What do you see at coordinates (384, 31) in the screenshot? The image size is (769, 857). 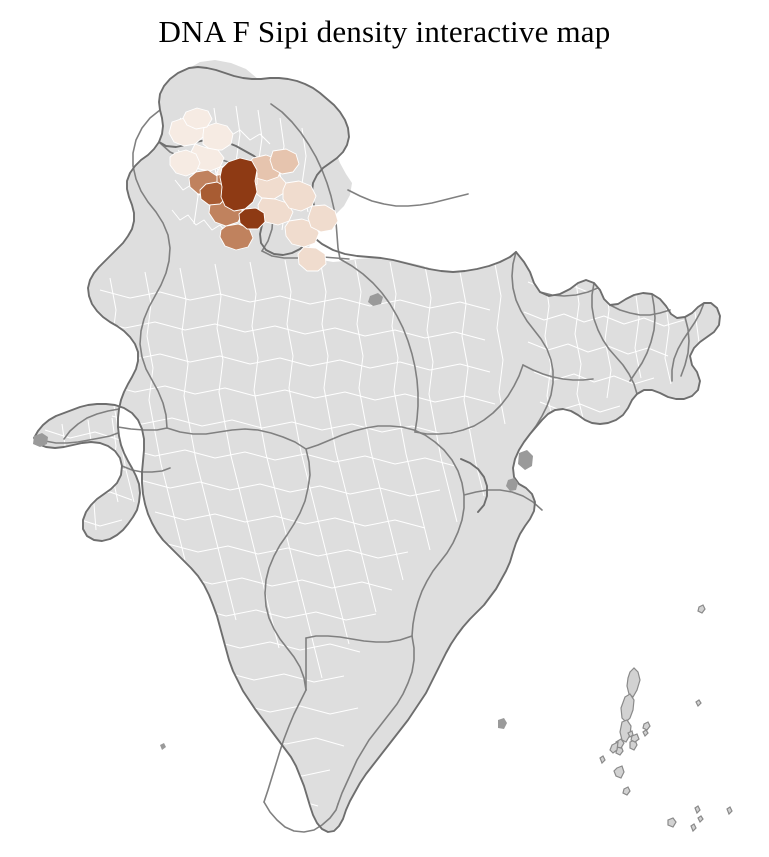 I see `page-title: DNA F Sipi density interactive map` at bounding box center [384, 31].